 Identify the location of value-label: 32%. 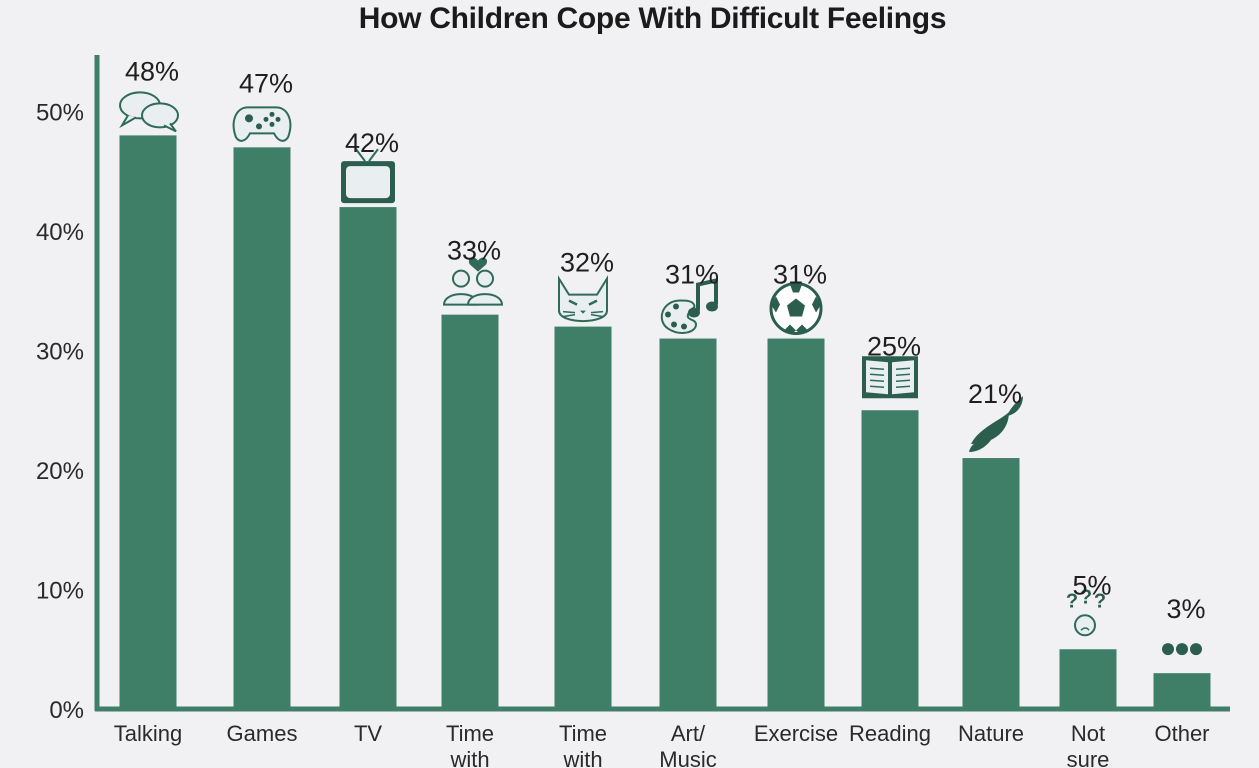
(587, 263).